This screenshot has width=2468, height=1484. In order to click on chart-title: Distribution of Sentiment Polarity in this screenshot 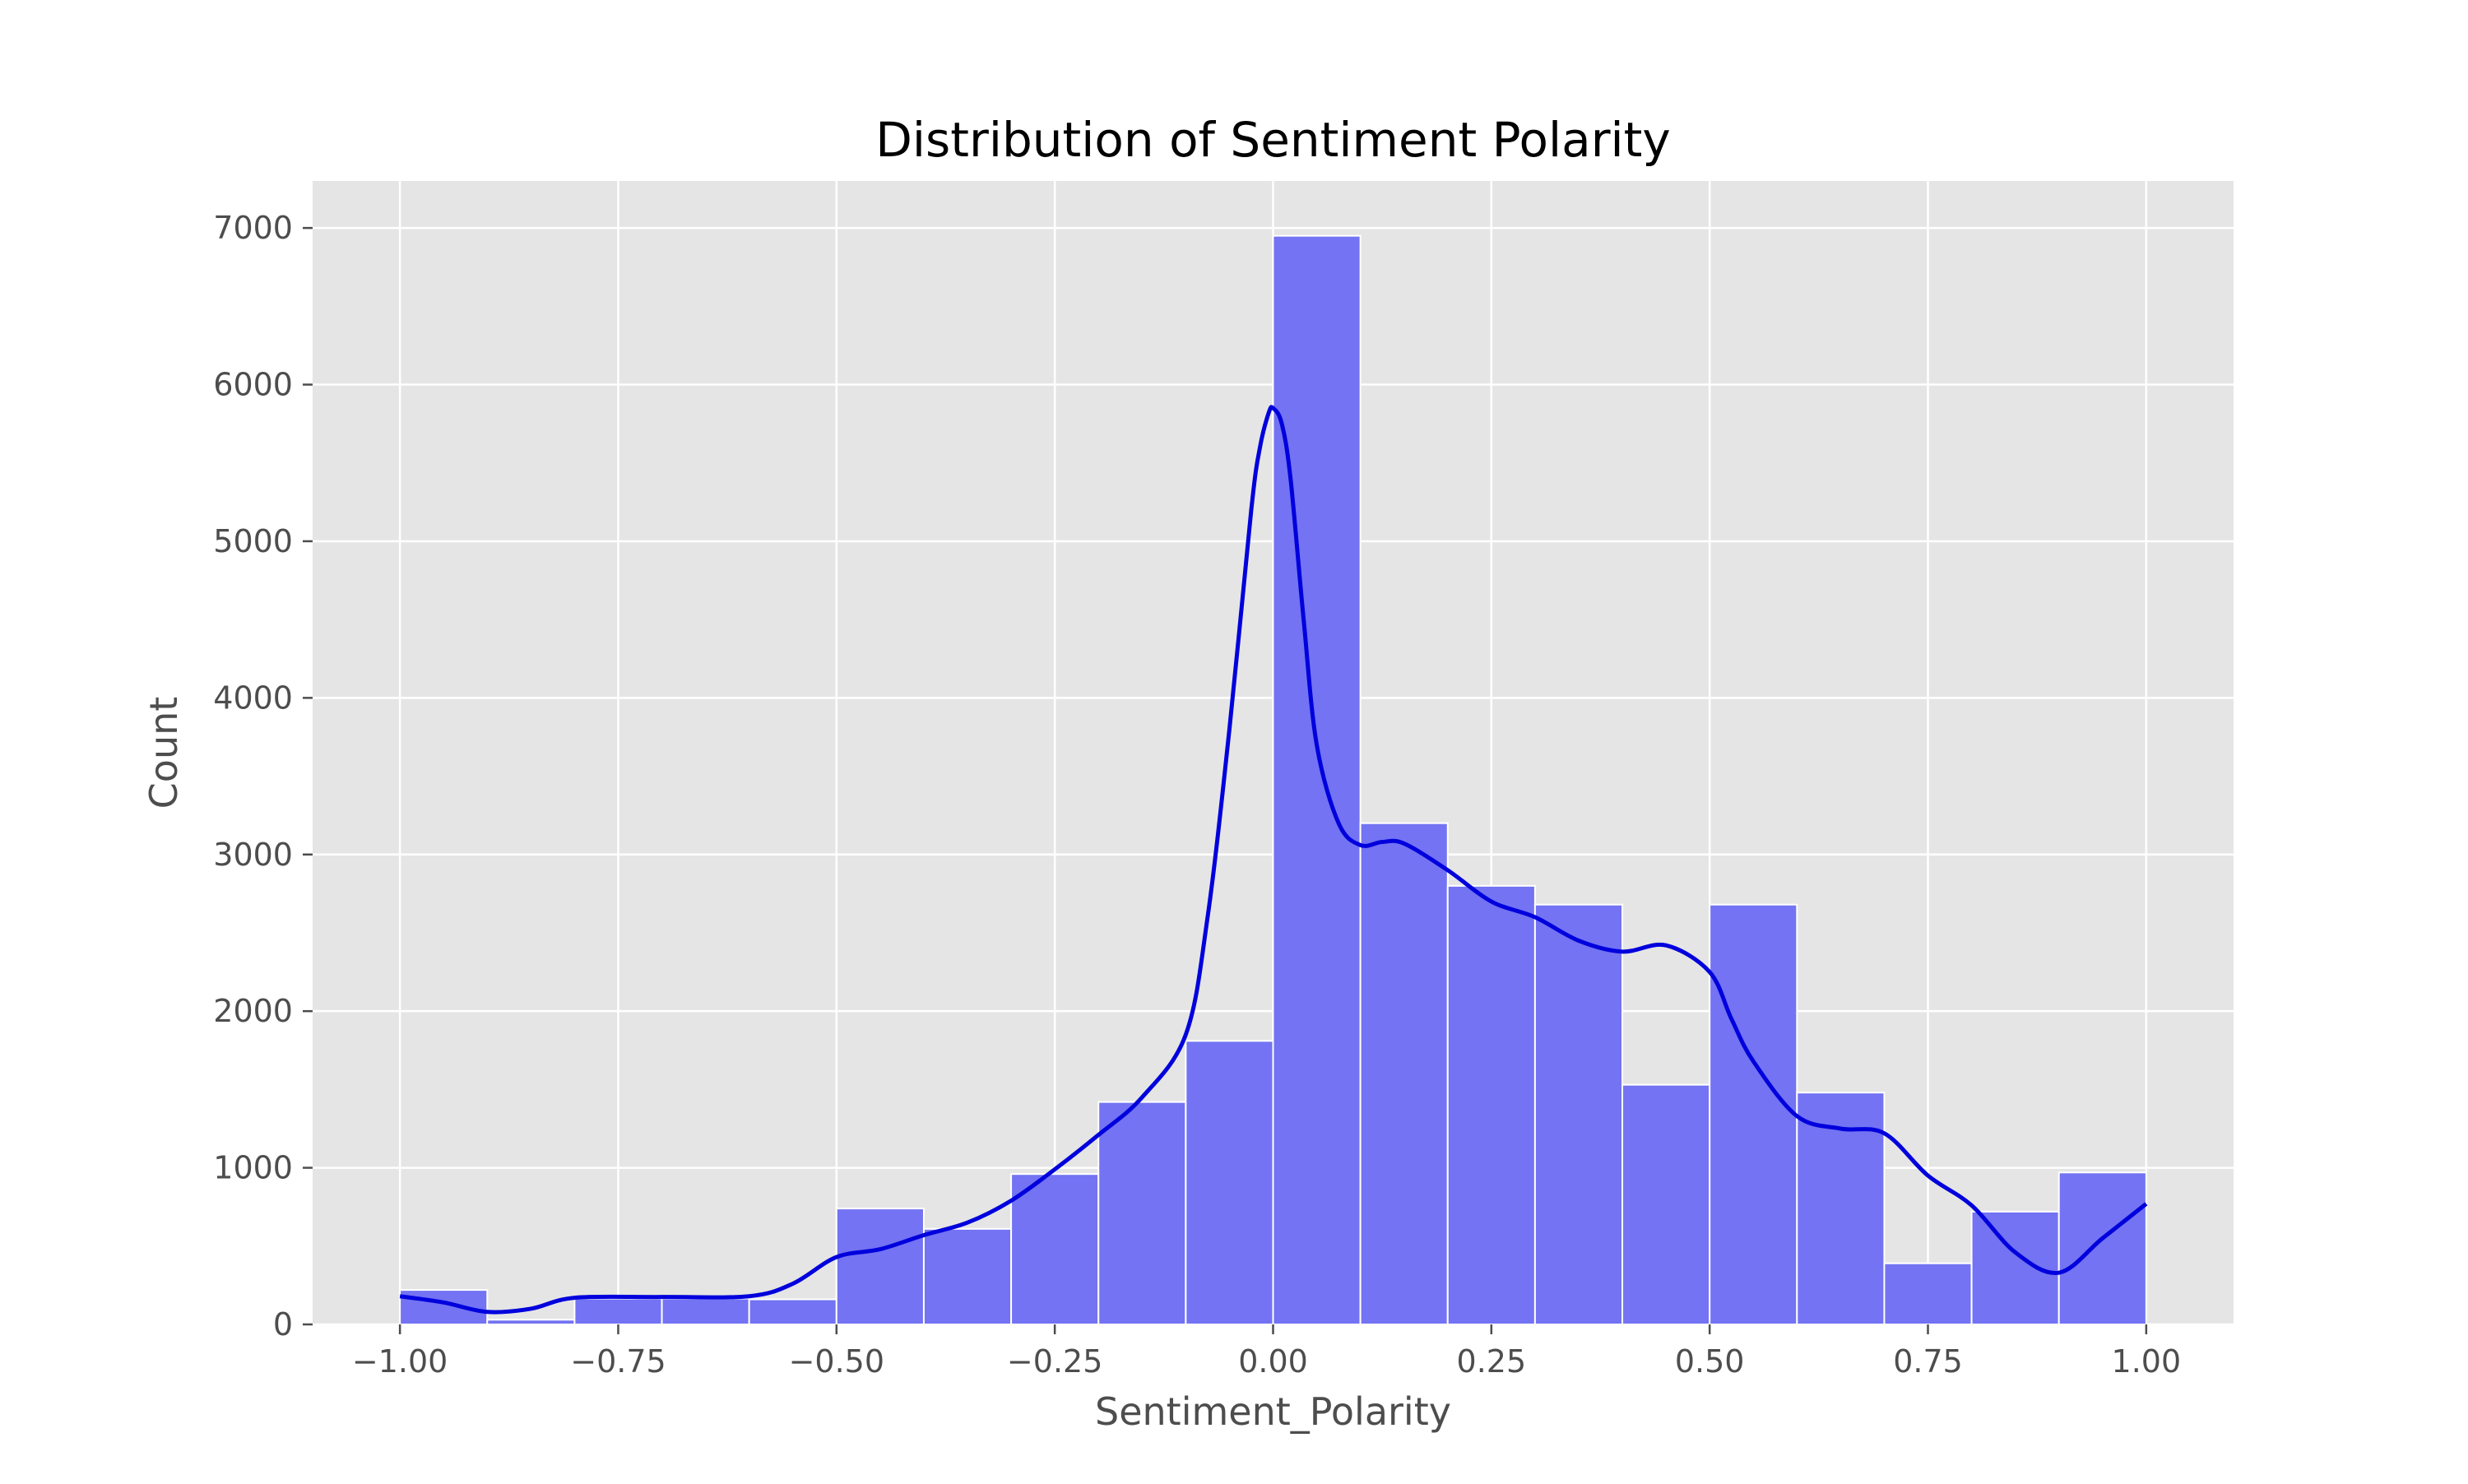, I will do `click(1272, 140)`.